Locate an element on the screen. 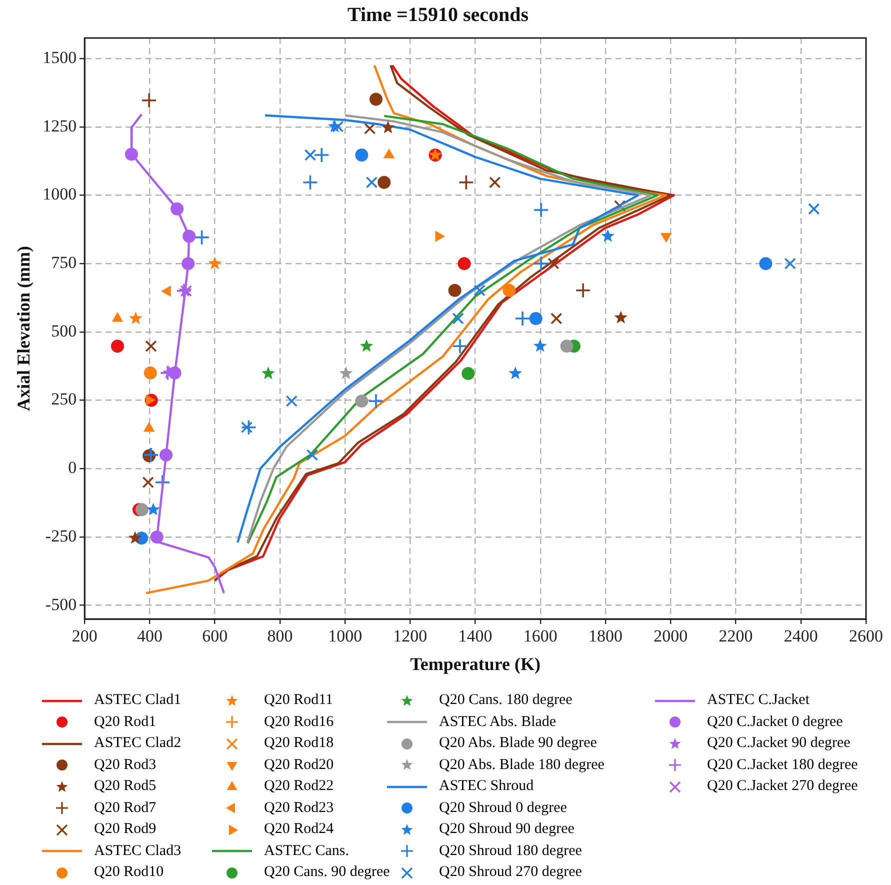 The height and width of the screenshot is (885, 891). legend-label: Q20 Abs. Blade 180 degree is located at coordinates (521, 765).